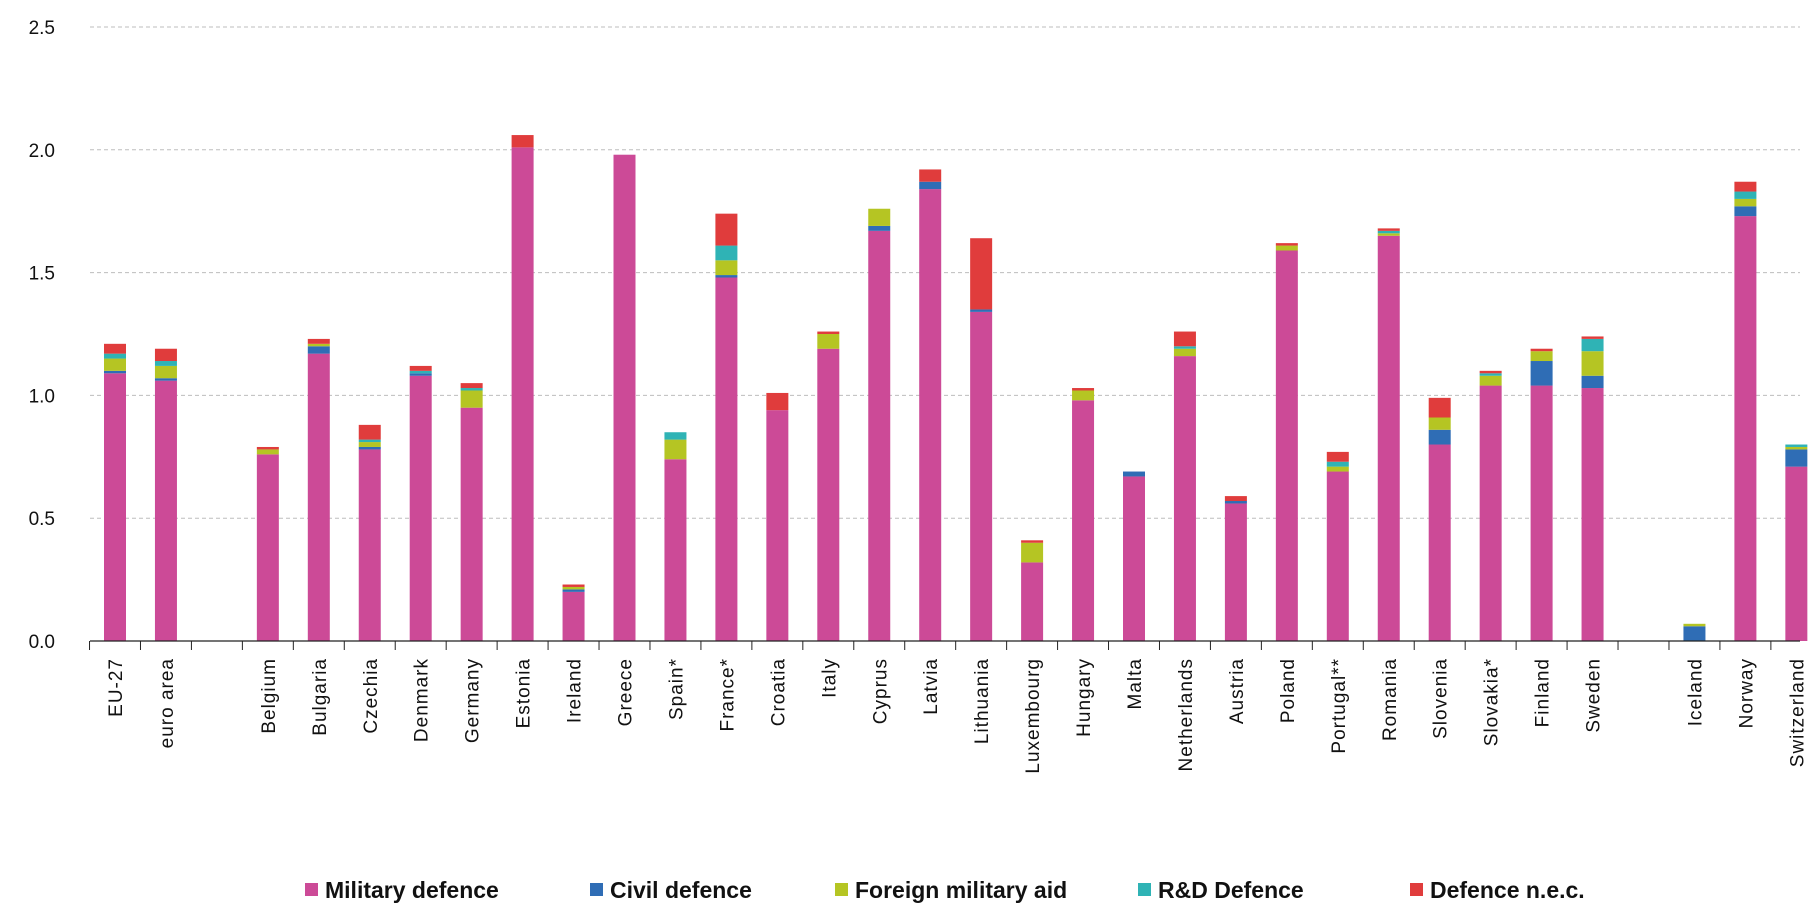  What do you see at coordinates (320, 697) in the screenshot?
I see `category-label: Bulgaria` at bounding box center [320, 697].